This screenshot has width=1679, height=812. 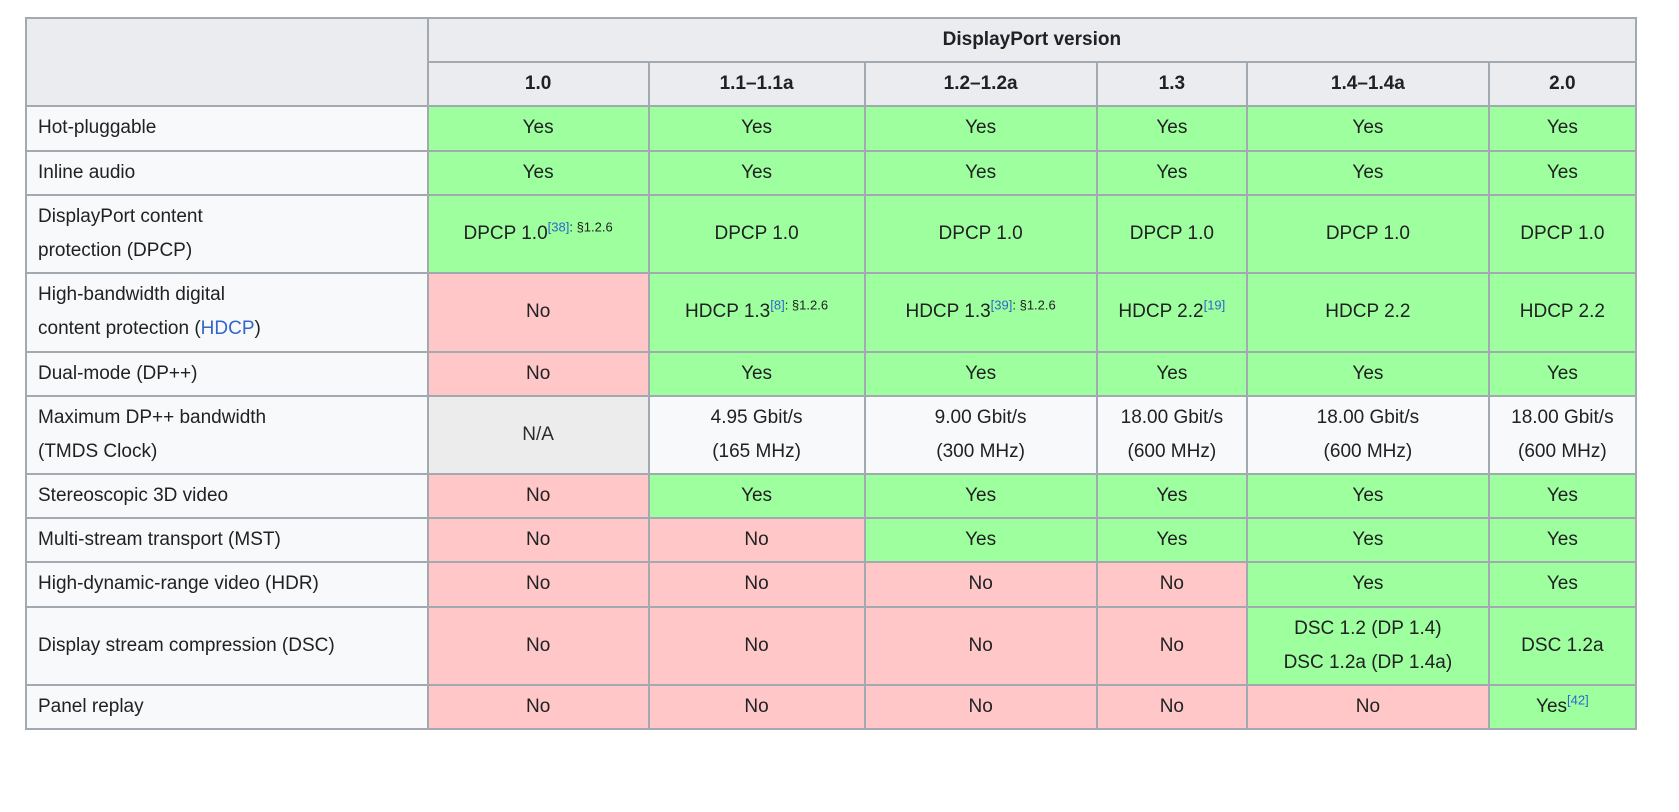 I want to click on row-label: Dual-mode (DP++), so click(x=227, y=373).